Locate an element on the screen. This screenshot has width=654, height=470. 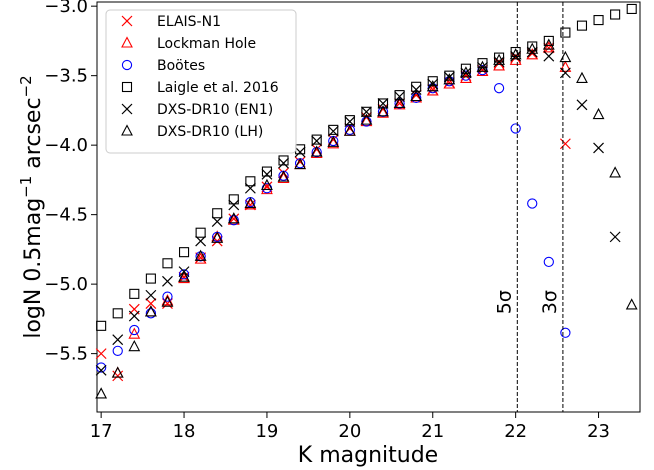
x-tick-label: 18 is located at coordinates (184, 431).